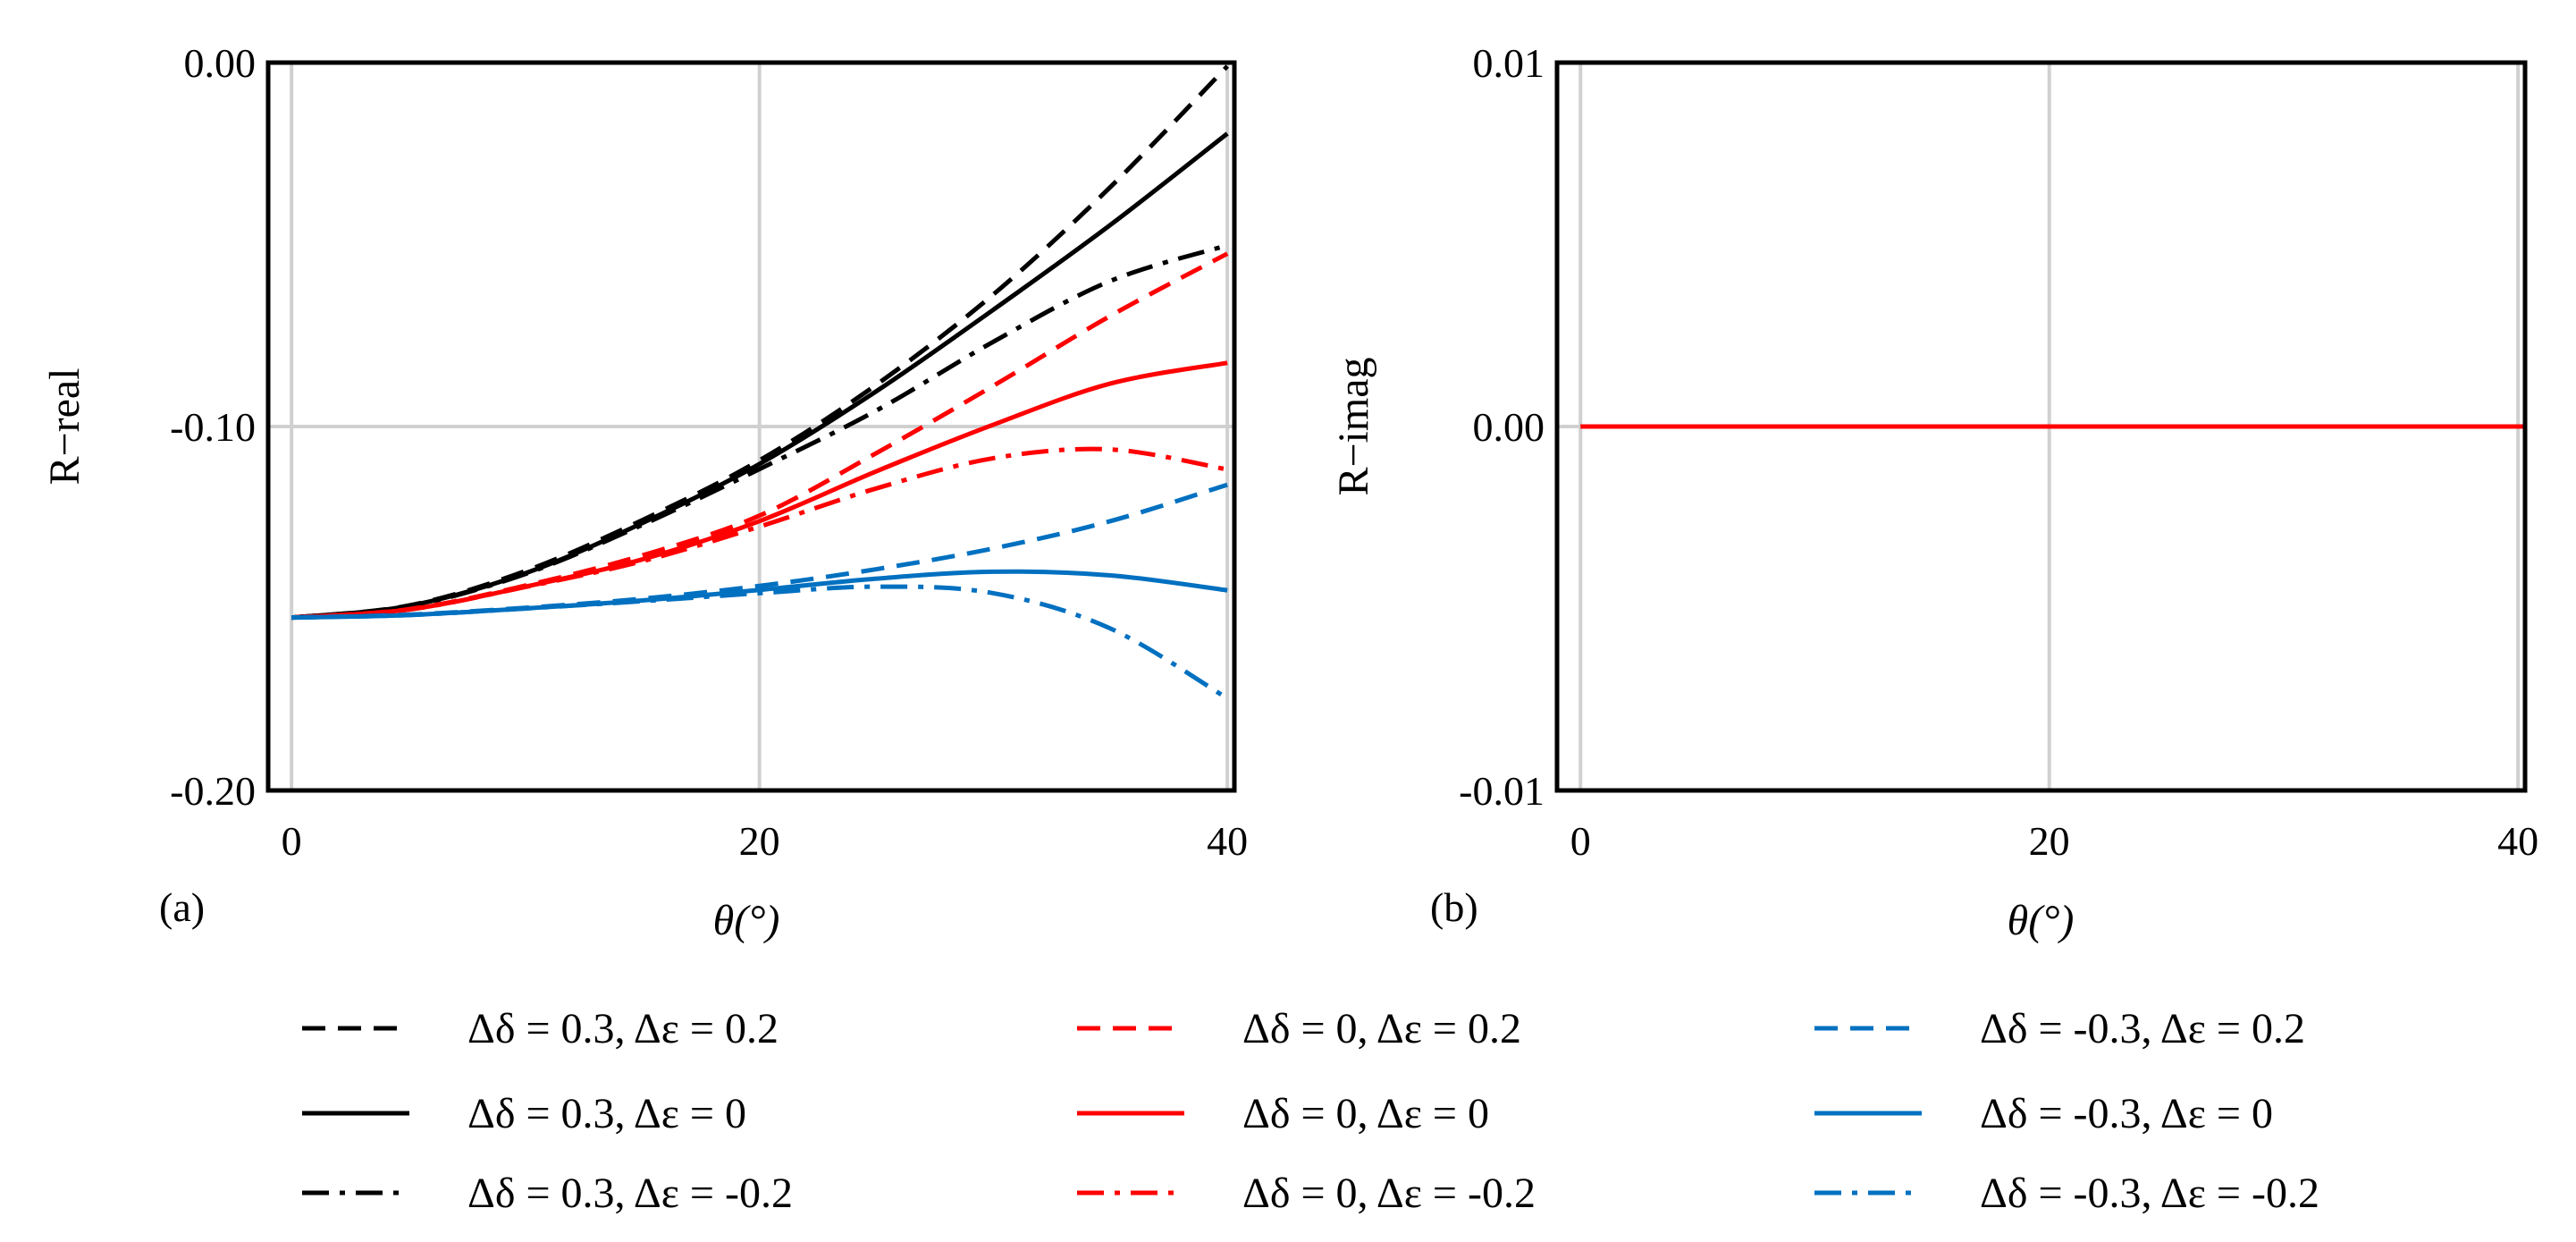 The height and width of the screenshot is (1242, 2576). What do you see at coordinates (1454, 907) in the screenshot?
I see `panel-b-label: (b)` at bounding box center [1454, 907].